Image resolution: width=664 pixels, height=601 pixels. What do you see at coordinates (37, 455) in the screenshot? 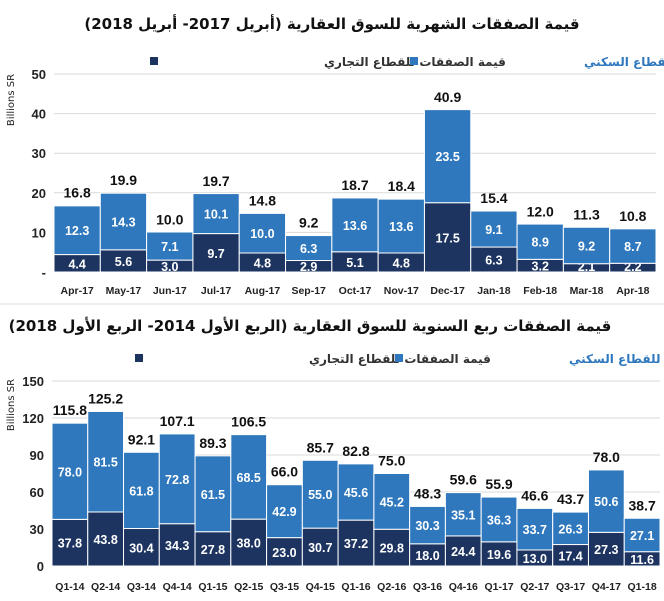
I see `y-tick-label: 90` at bounding box center [37, 455].